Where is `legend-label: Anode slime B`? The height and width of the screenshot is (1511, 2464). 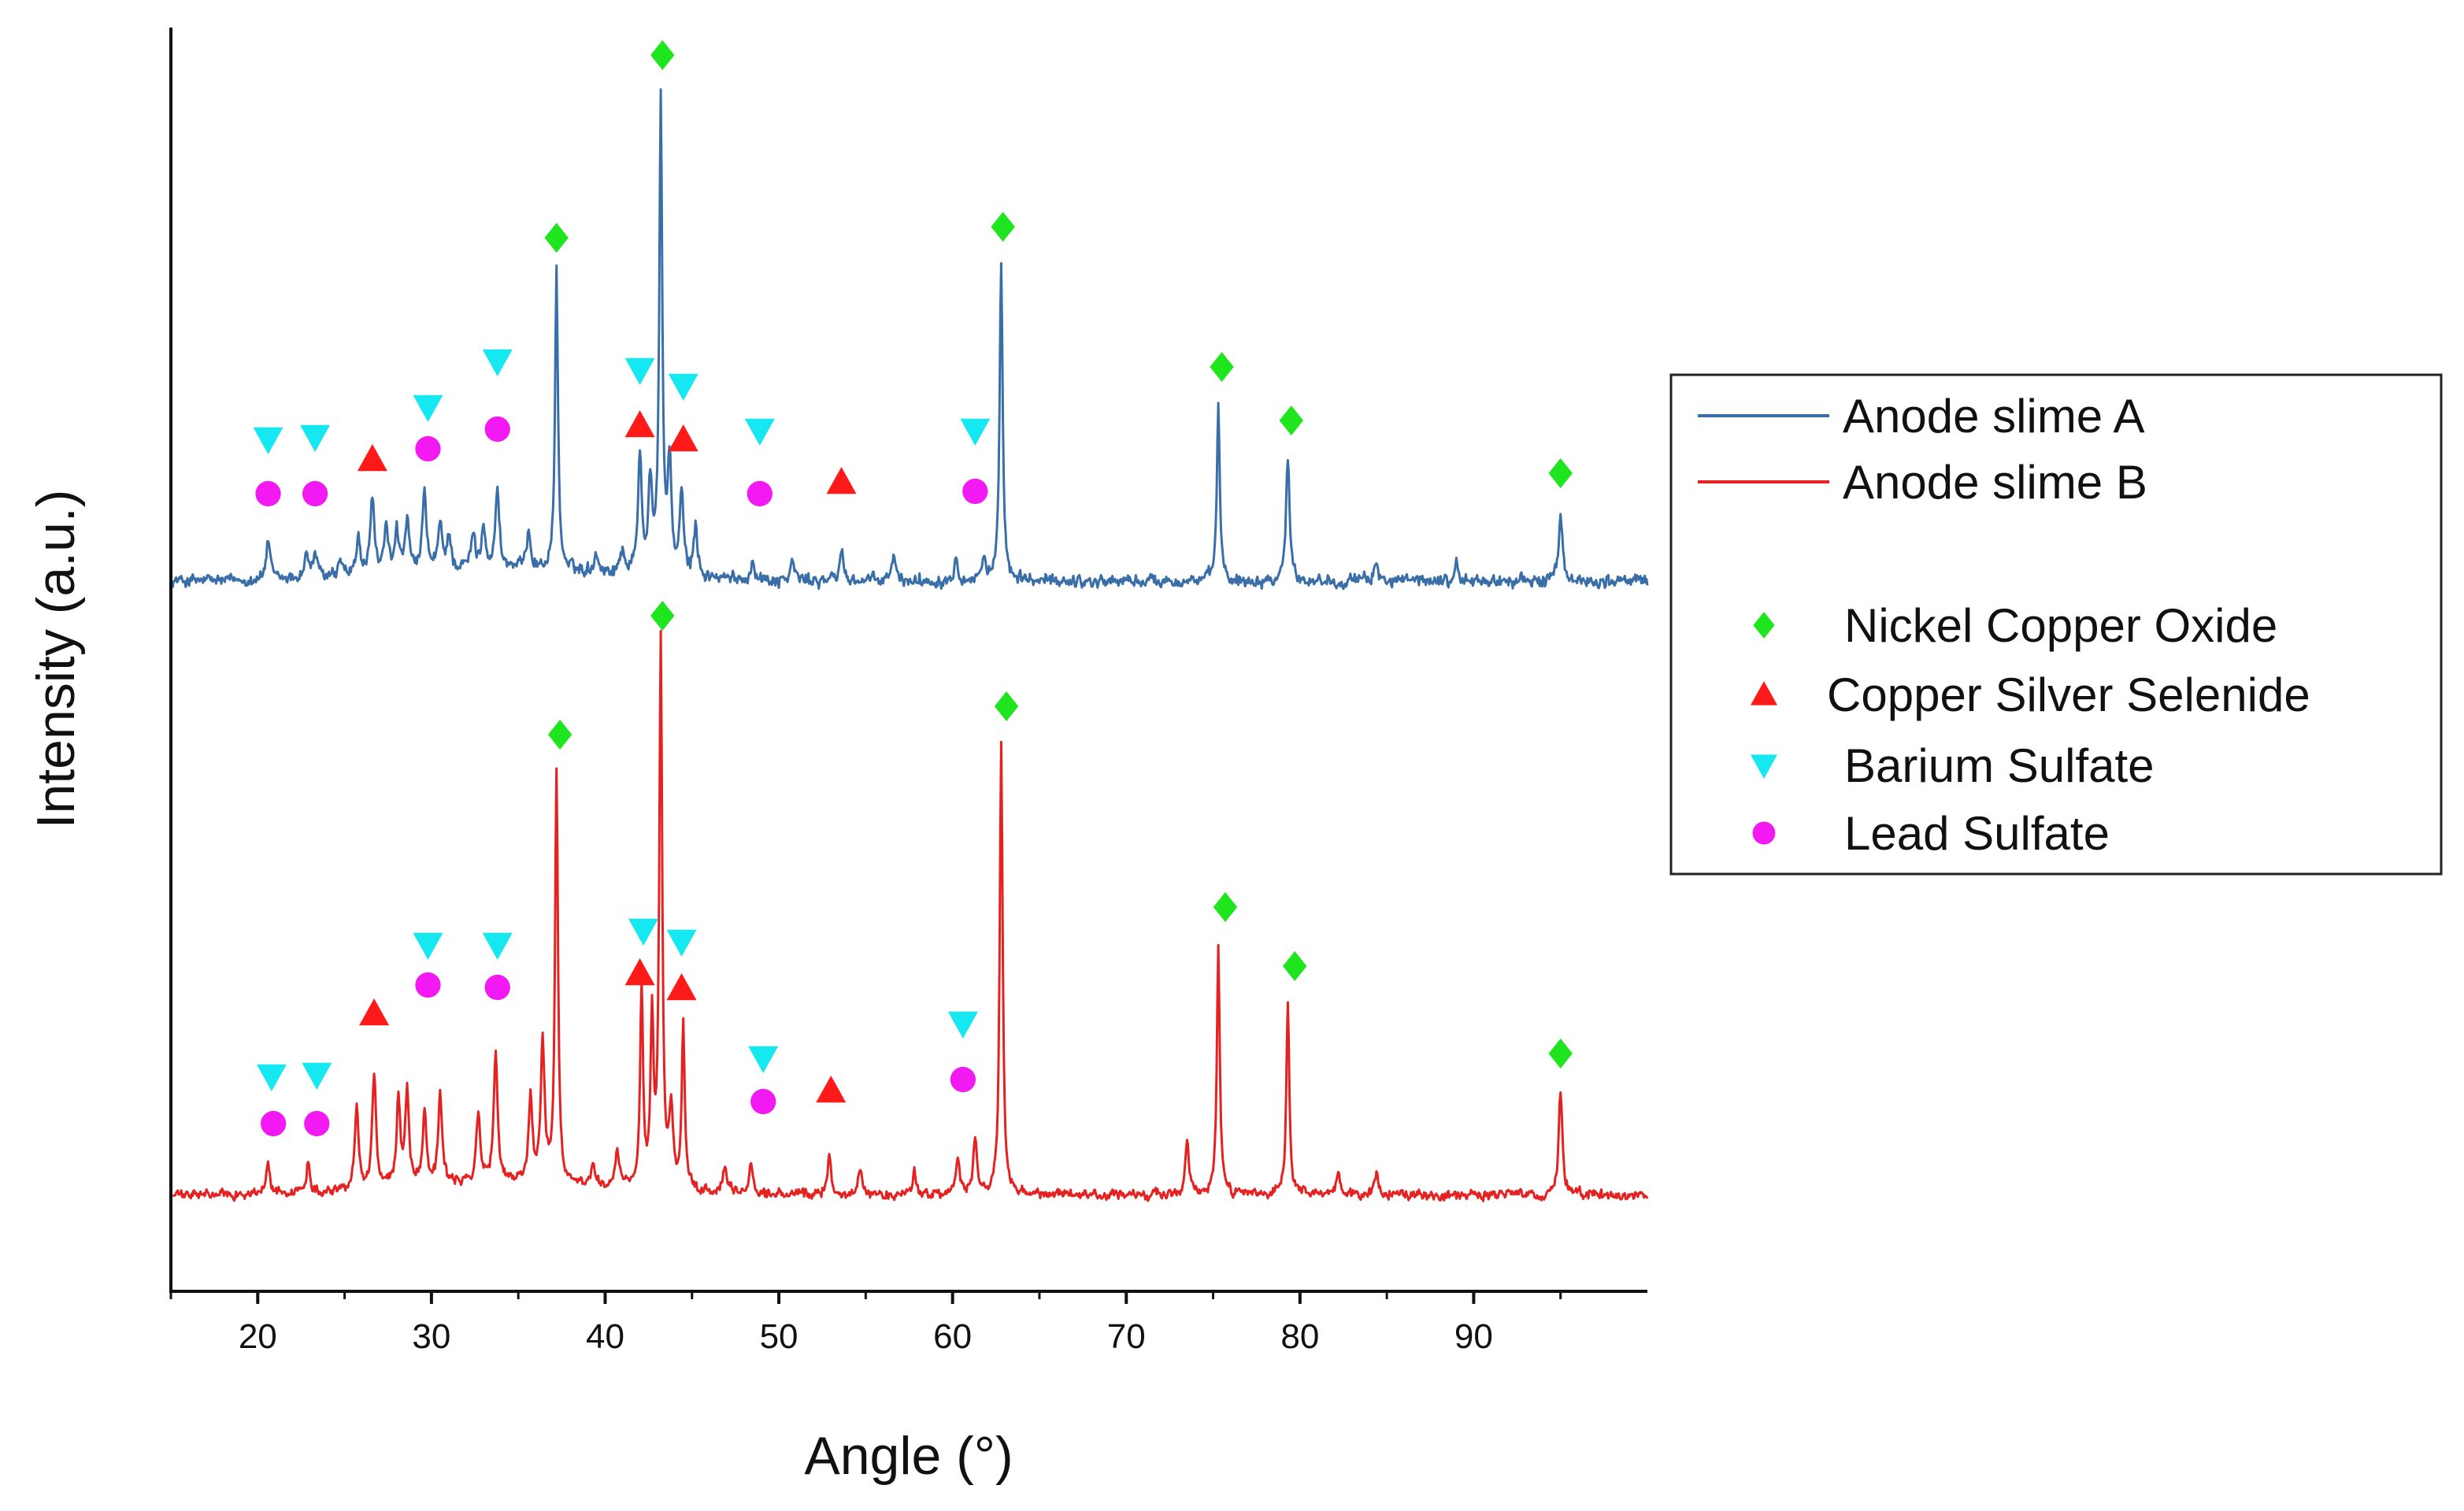 legend-label: Anode slime B is located at coordinates (1995, 482).